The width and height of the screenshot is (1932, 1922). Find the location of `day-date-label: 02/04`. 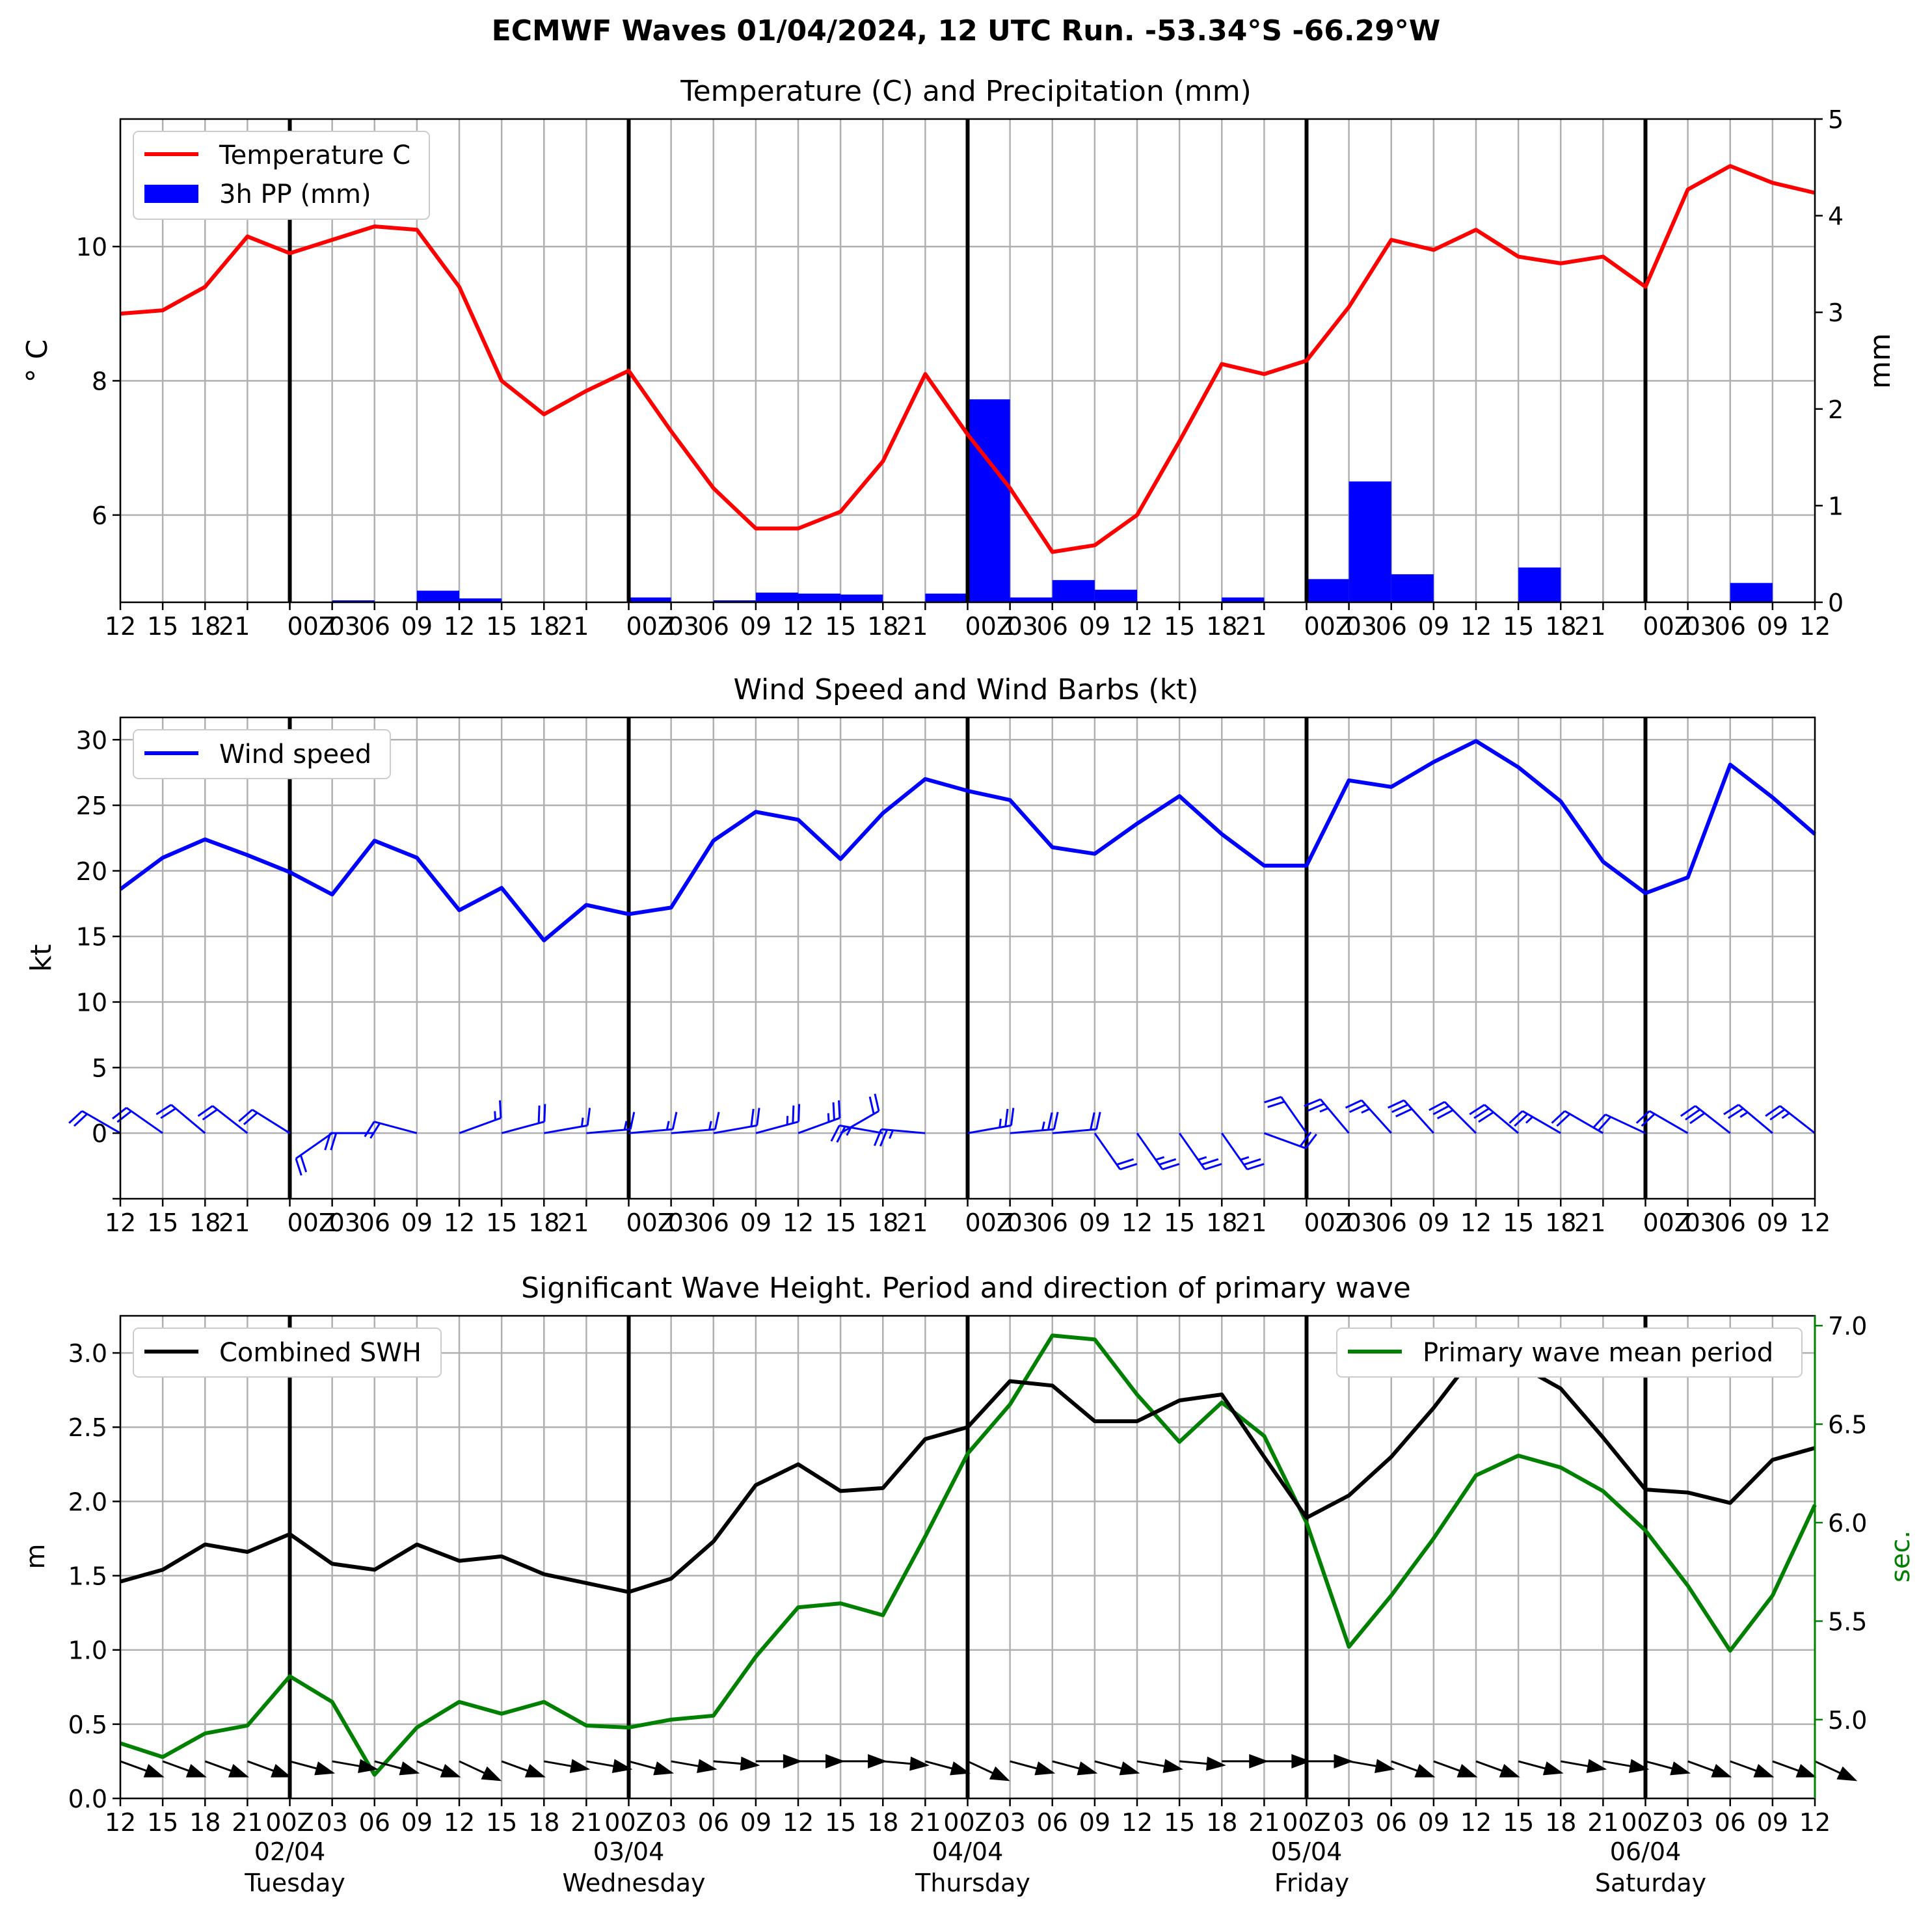

day-date-label: 02/04 is located at coordinates (290, 1851).